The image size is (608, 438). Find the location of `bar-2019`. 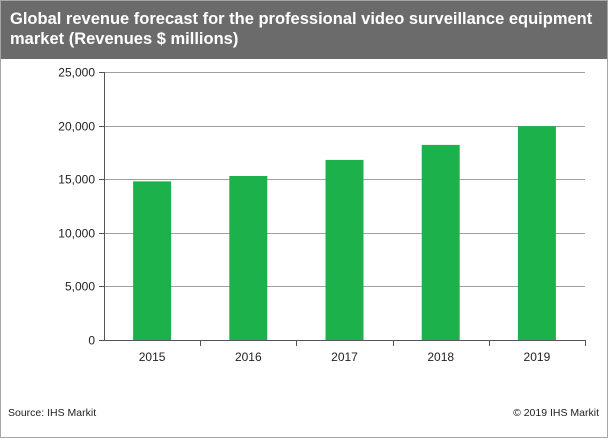

bar-2019 is located at coordinates (536, 233).